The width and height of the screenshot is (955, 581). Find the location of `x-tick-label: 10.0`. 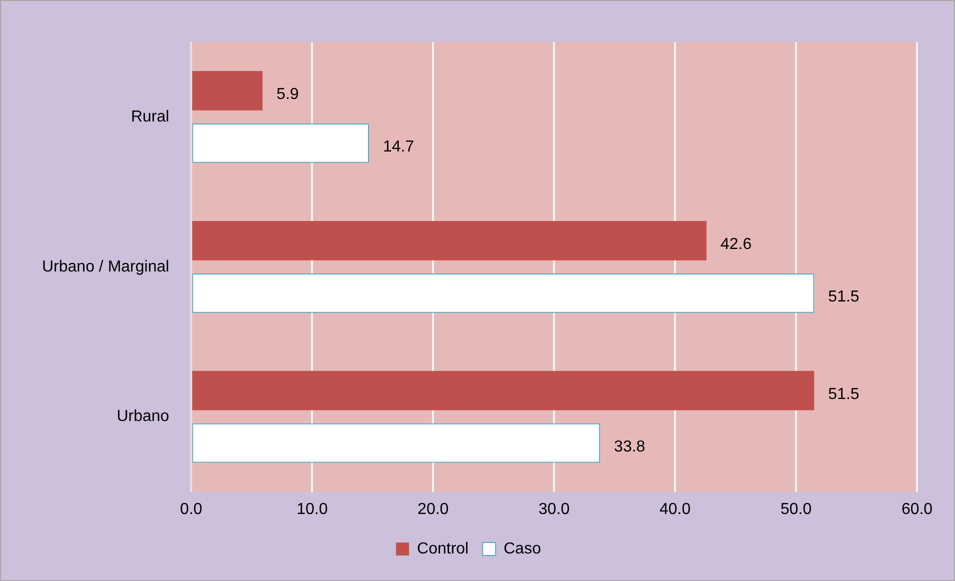

x-tick-label: 10.0 is located at coordinates (312, 509).